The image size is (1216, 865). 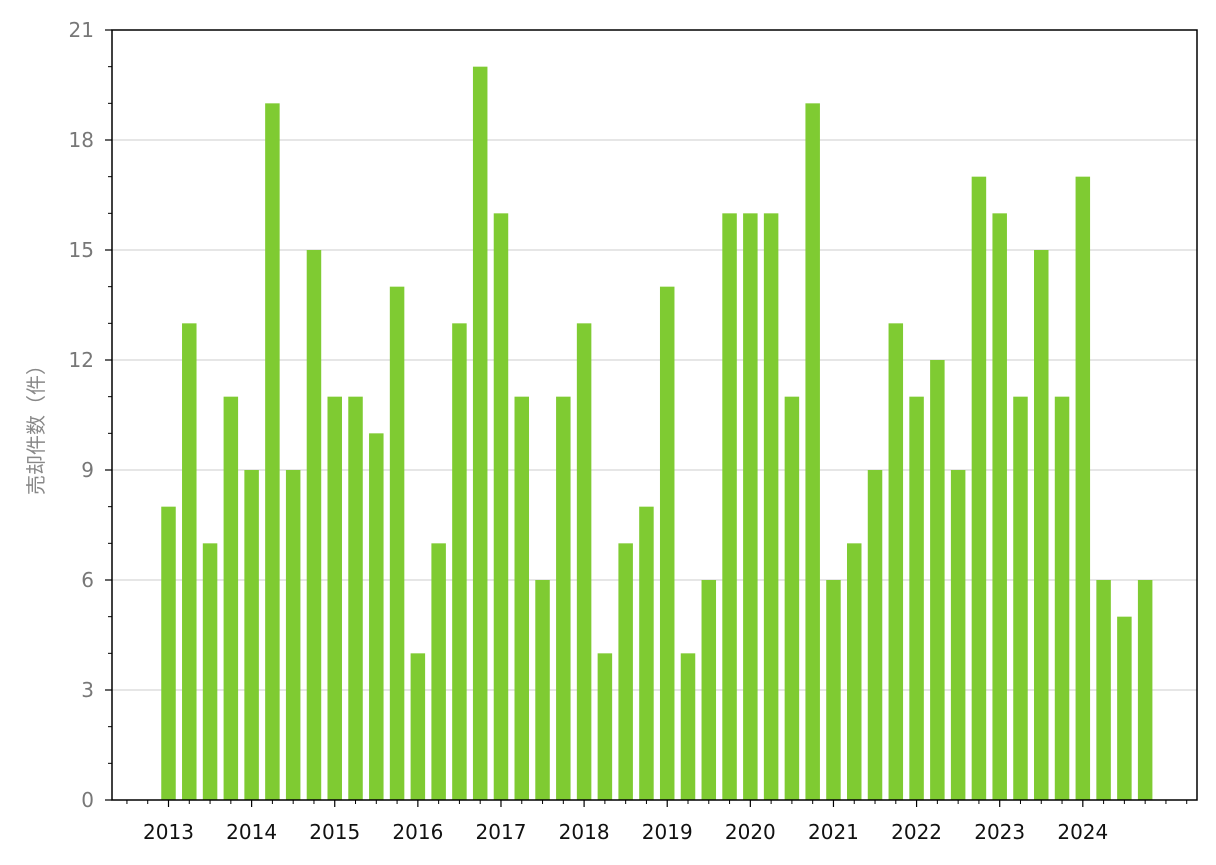 What do you see at coordinates (584, 832) in the screenshot?
I see `x-tick-label: 2018` at bounding box center [584, 832].